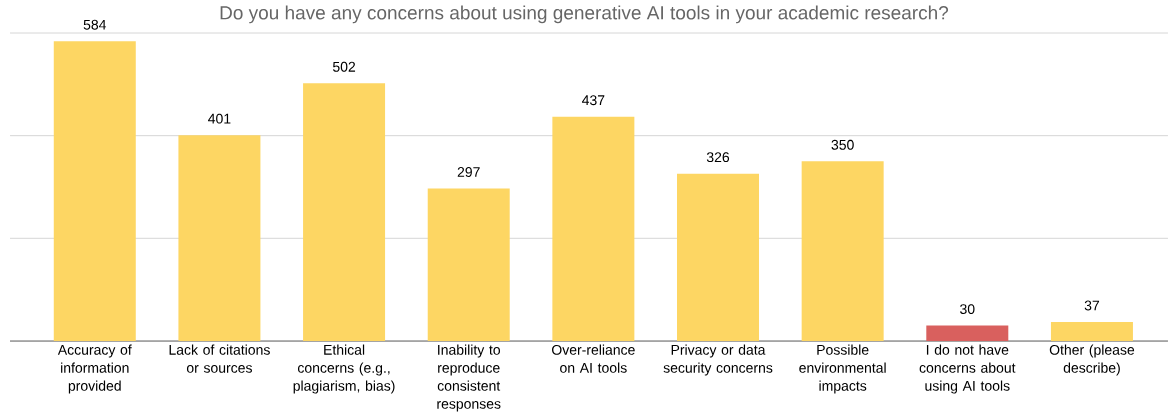 The image size is (1168, 420). I want to click on x-tick-label: Possible environmental impacts, so click(842, 369).